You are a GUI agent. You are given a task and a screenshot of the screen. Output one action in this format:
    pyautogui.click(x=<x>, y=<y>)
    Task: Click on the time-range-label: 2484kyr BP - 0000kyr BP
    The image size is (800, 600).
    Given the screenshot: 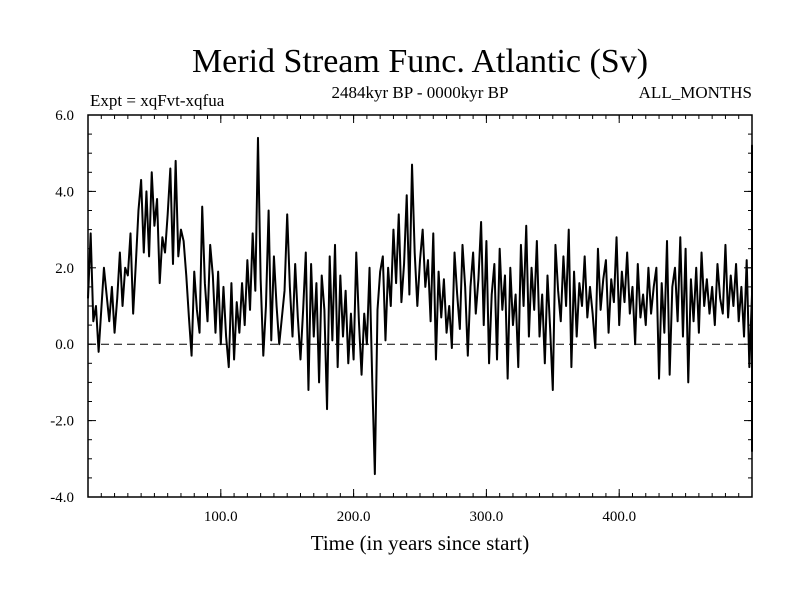 What is the action you would take?
    pyautogui.click(x=420, y=92)
    